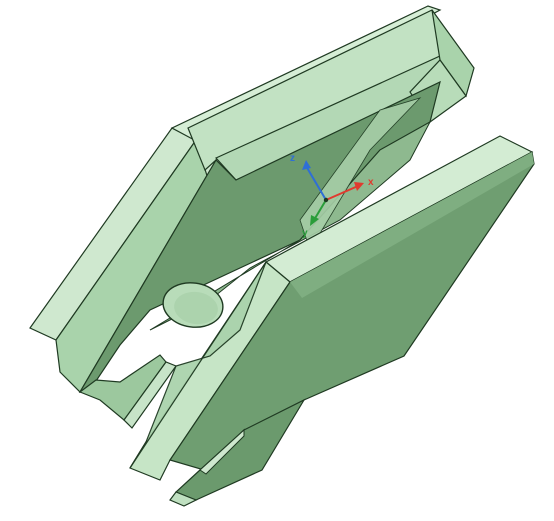  What do you see at coordinates (326, 200) in the screenshot?
I see `origin-point` at bounding box center [326, 200].